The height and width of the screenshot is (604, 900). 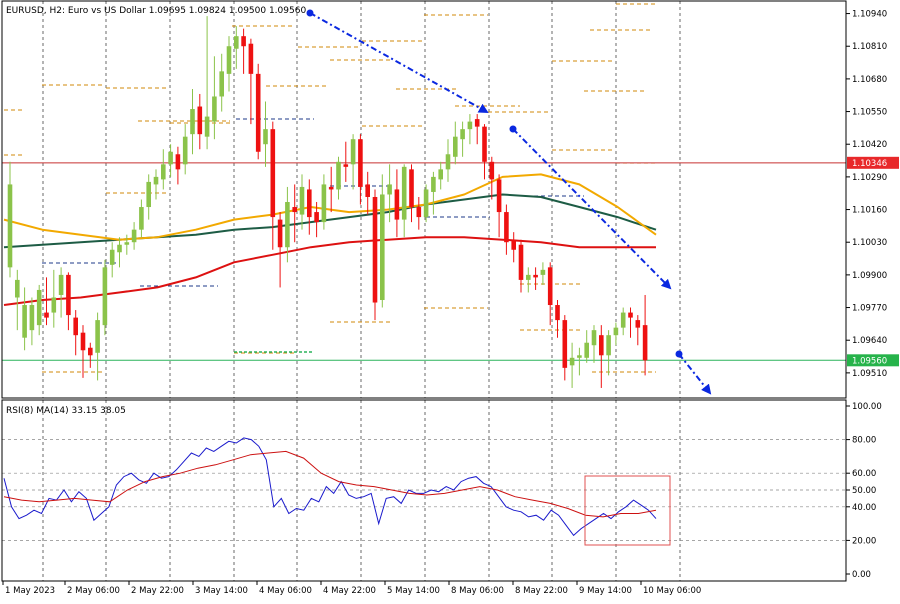 I want to click on price-tick-label: 1.10030, so click(x=869, y=243).